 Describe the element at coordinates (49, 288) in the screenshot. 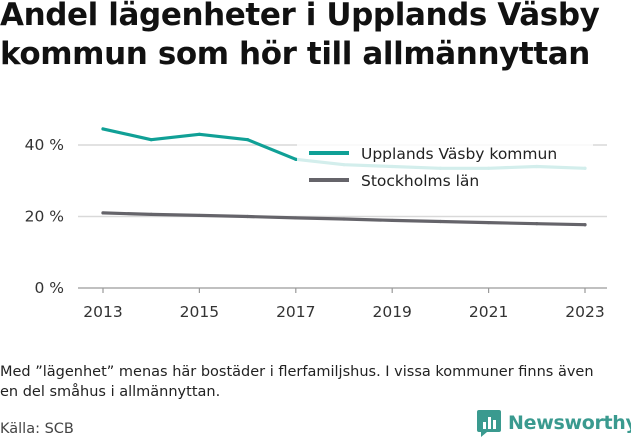

I see `y-tick-label: 0 %` at that location.